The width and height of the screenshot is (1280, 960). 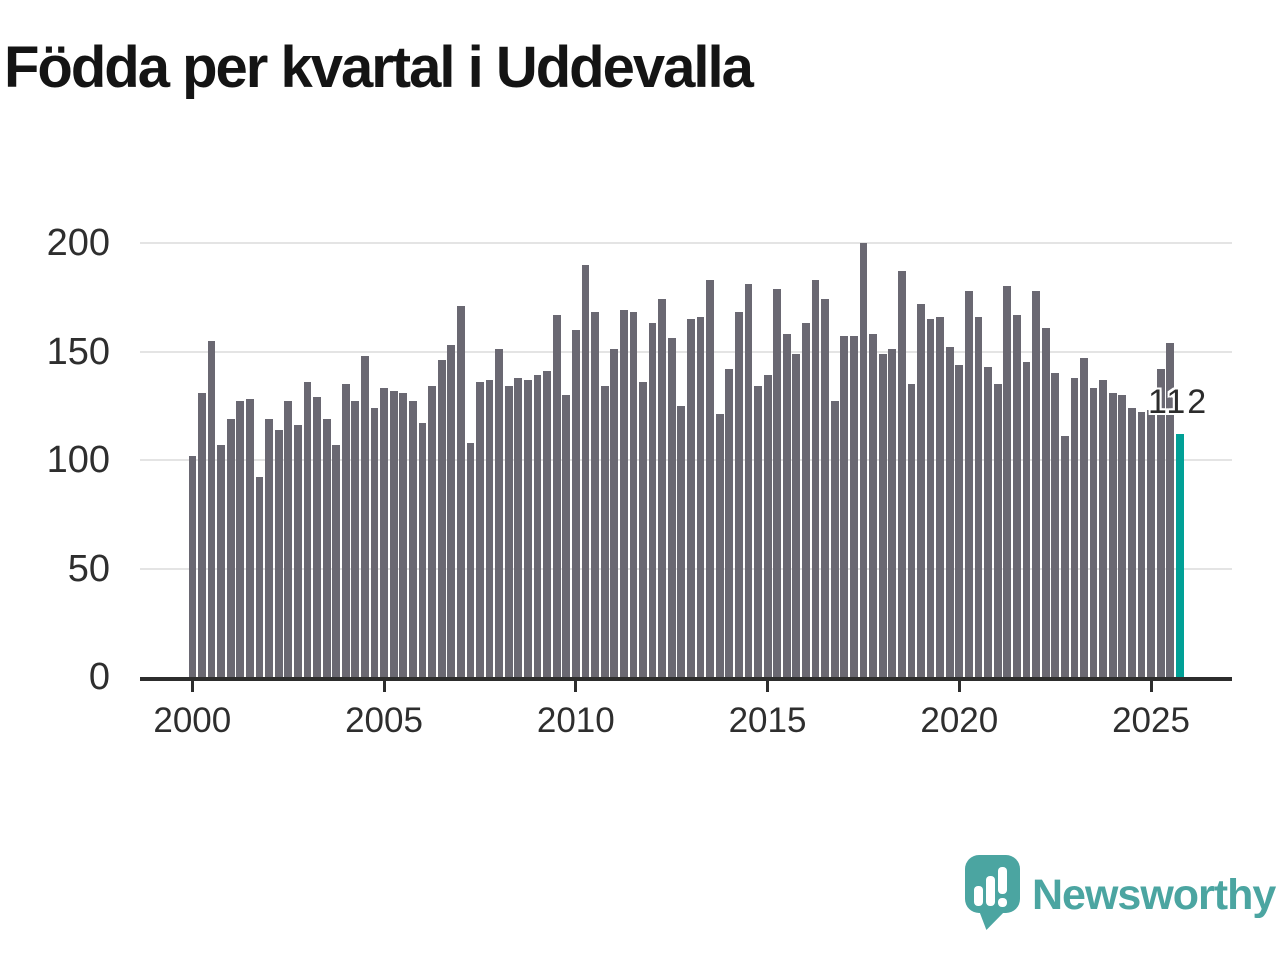 I want to click on x-axis-label: 2015, so click(x=767, y=720).